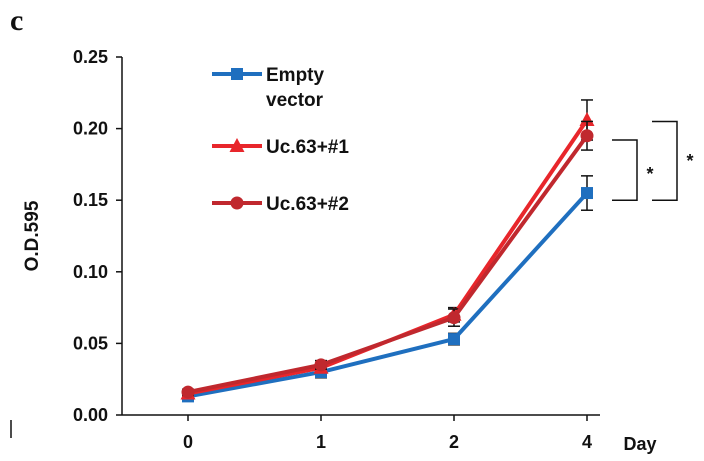  What do you see at coordinates (321, 442) in the screenshot?
I see `x-tick-label: 1` at bounding box center [321, 442].